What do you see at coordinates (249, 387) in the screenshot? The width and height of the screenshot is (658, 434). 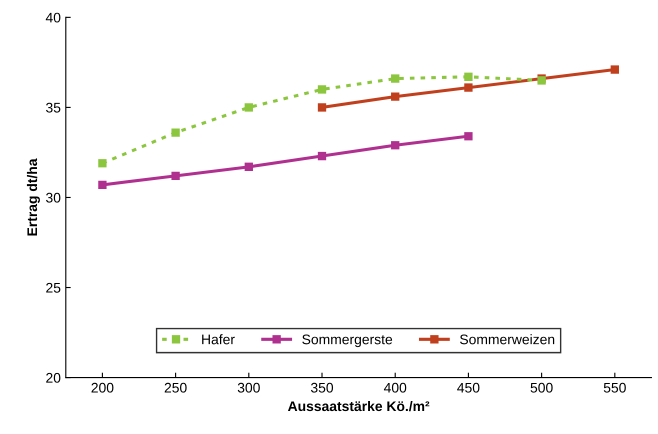 I see `x-tick-label: 300` at bounding box center [249, 387].